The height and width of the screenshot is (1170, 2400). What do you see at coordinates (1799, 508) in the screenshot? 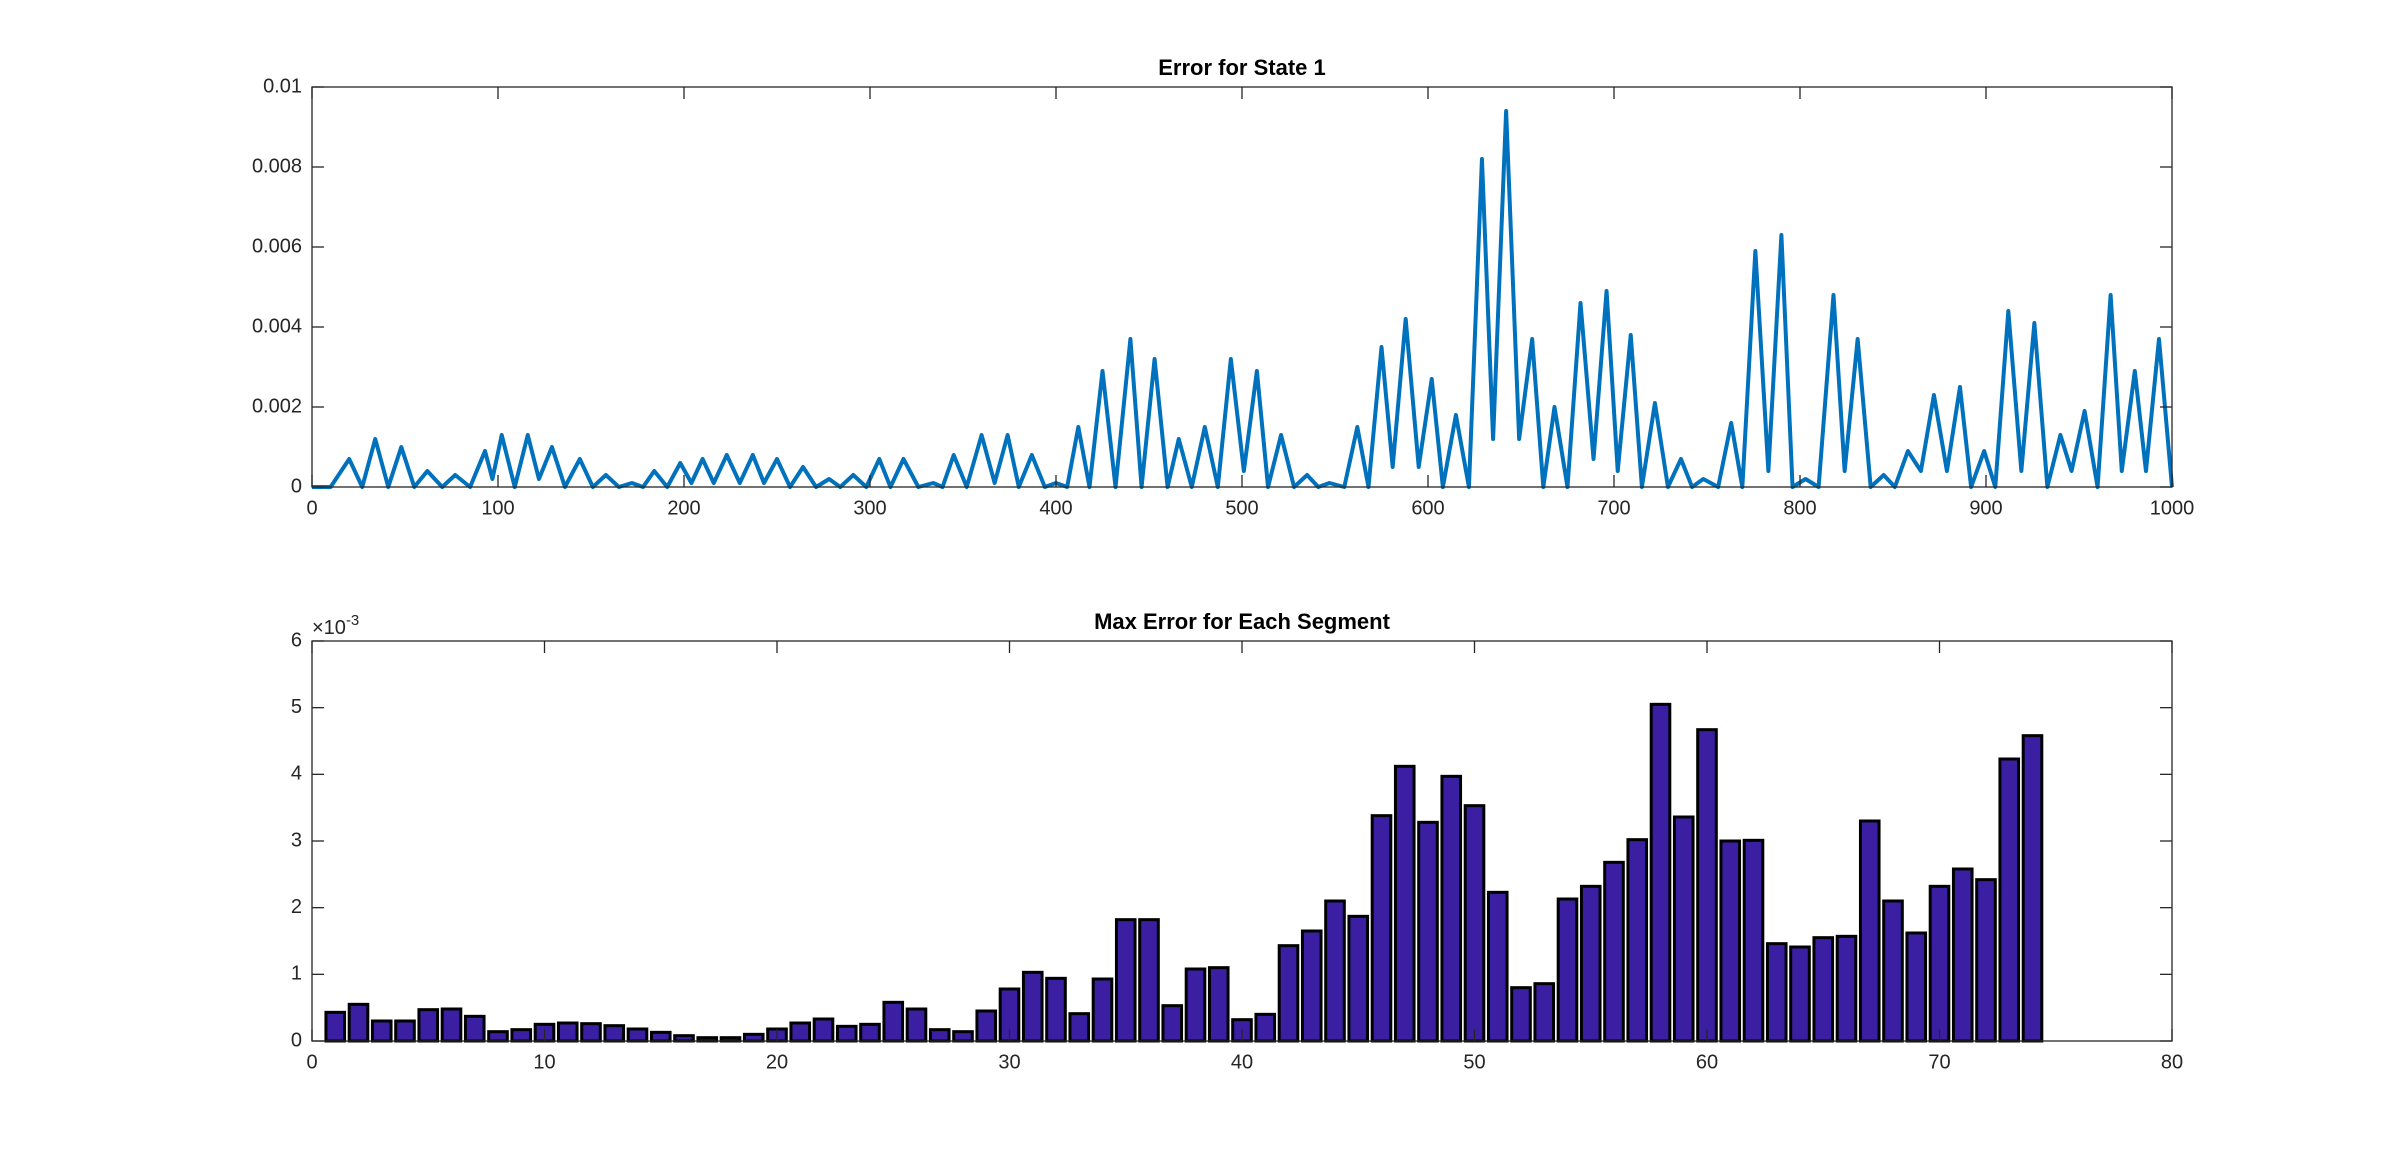
I see `x-tick-label: 800` at bounding box center [1799, 508].